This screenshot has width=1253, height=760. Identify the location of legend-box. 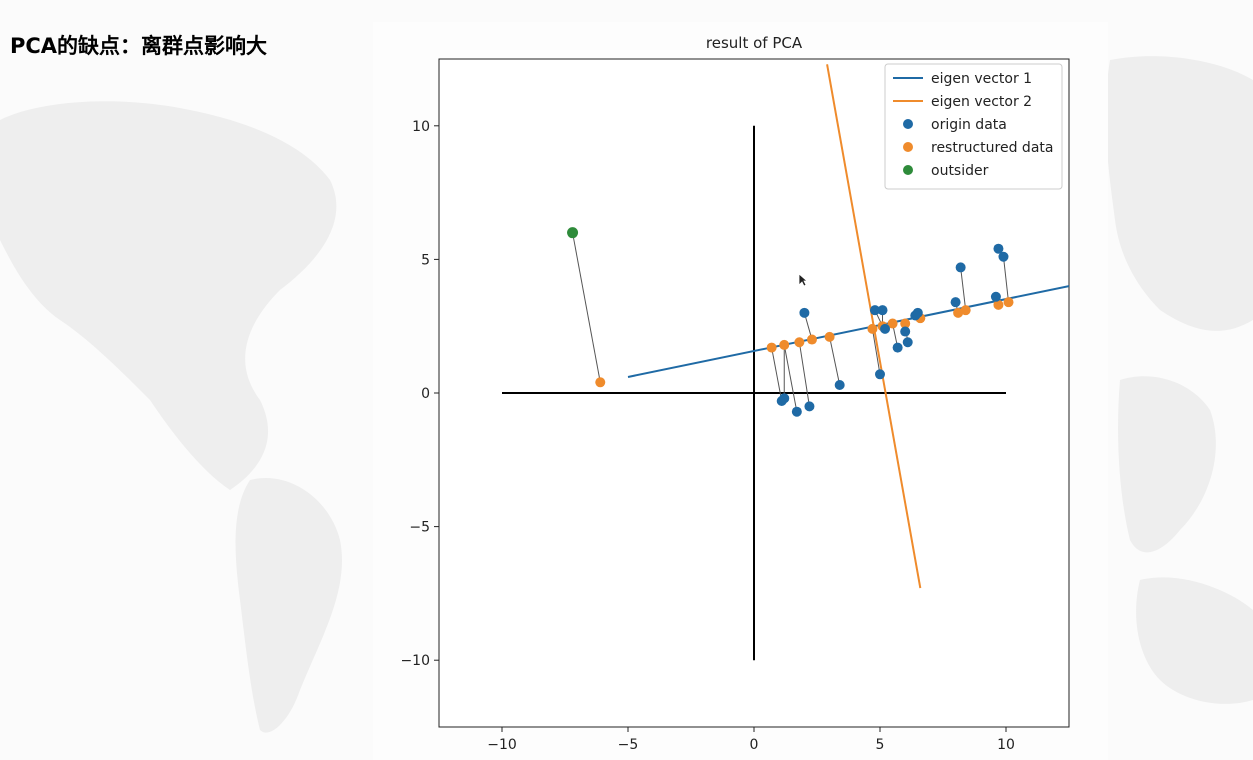
(973, 126).